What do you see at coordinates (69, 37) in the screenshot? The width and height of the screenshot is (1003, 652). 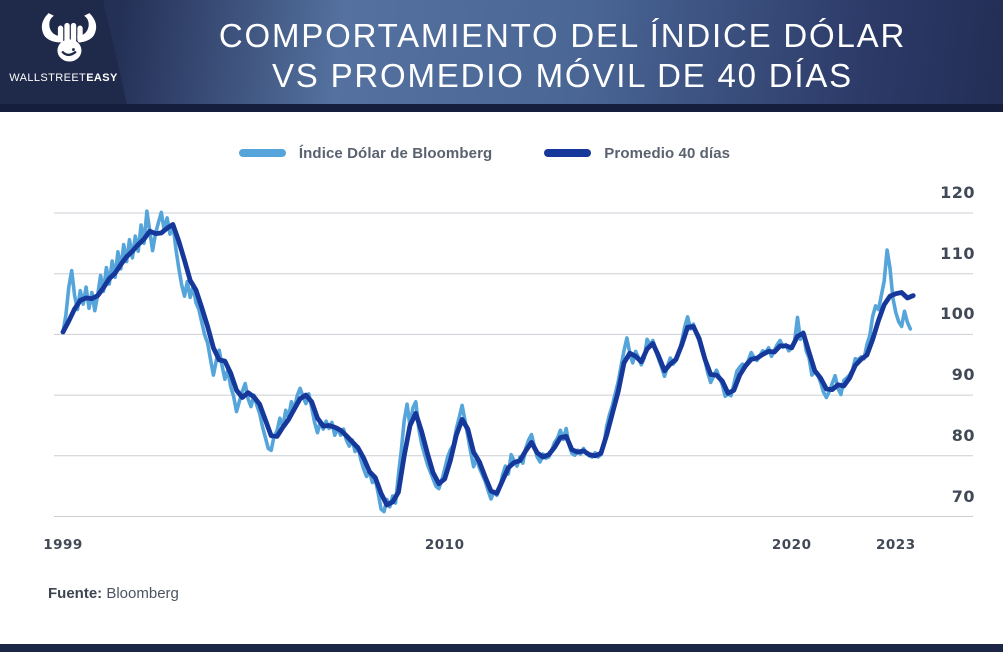 I see `bull-icon` at bounding box center [69, 37].